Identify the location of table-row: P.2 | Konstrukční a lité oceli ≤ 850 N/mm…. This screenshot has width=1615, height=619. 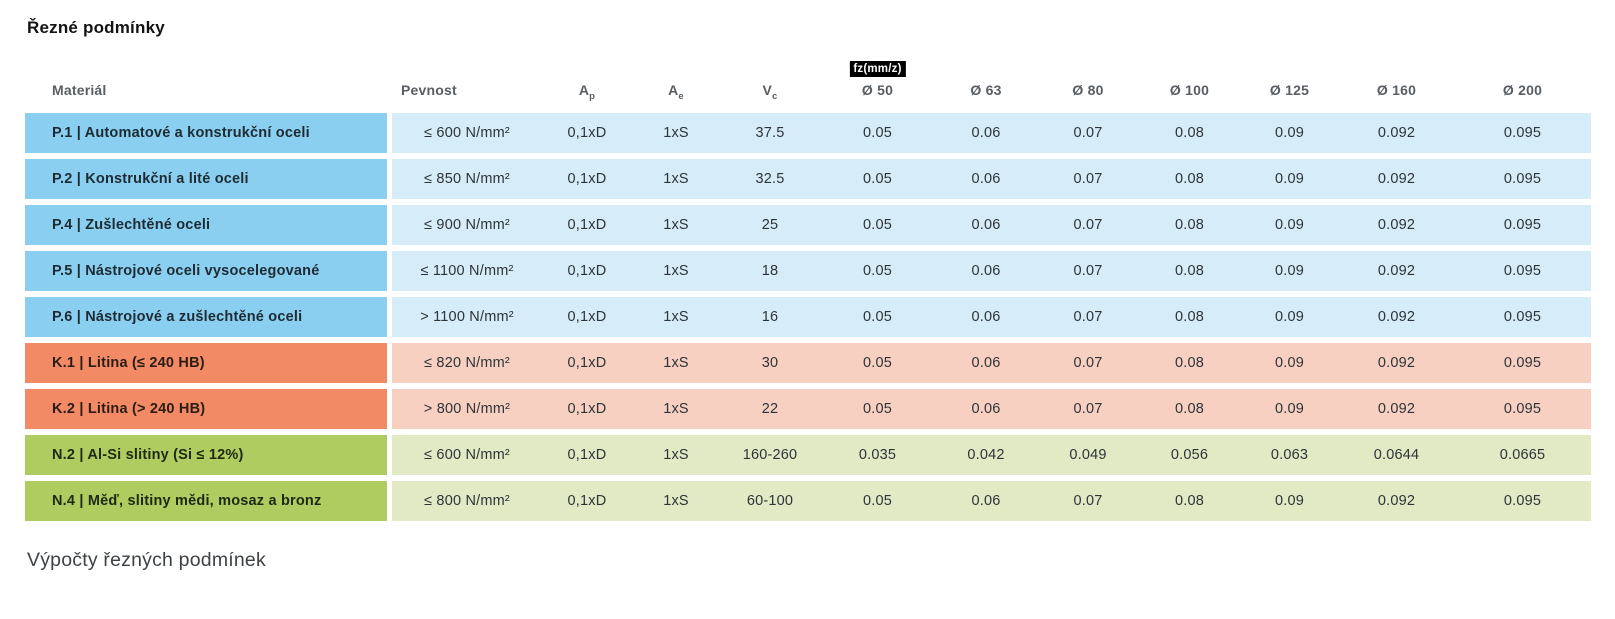
(808, 179).